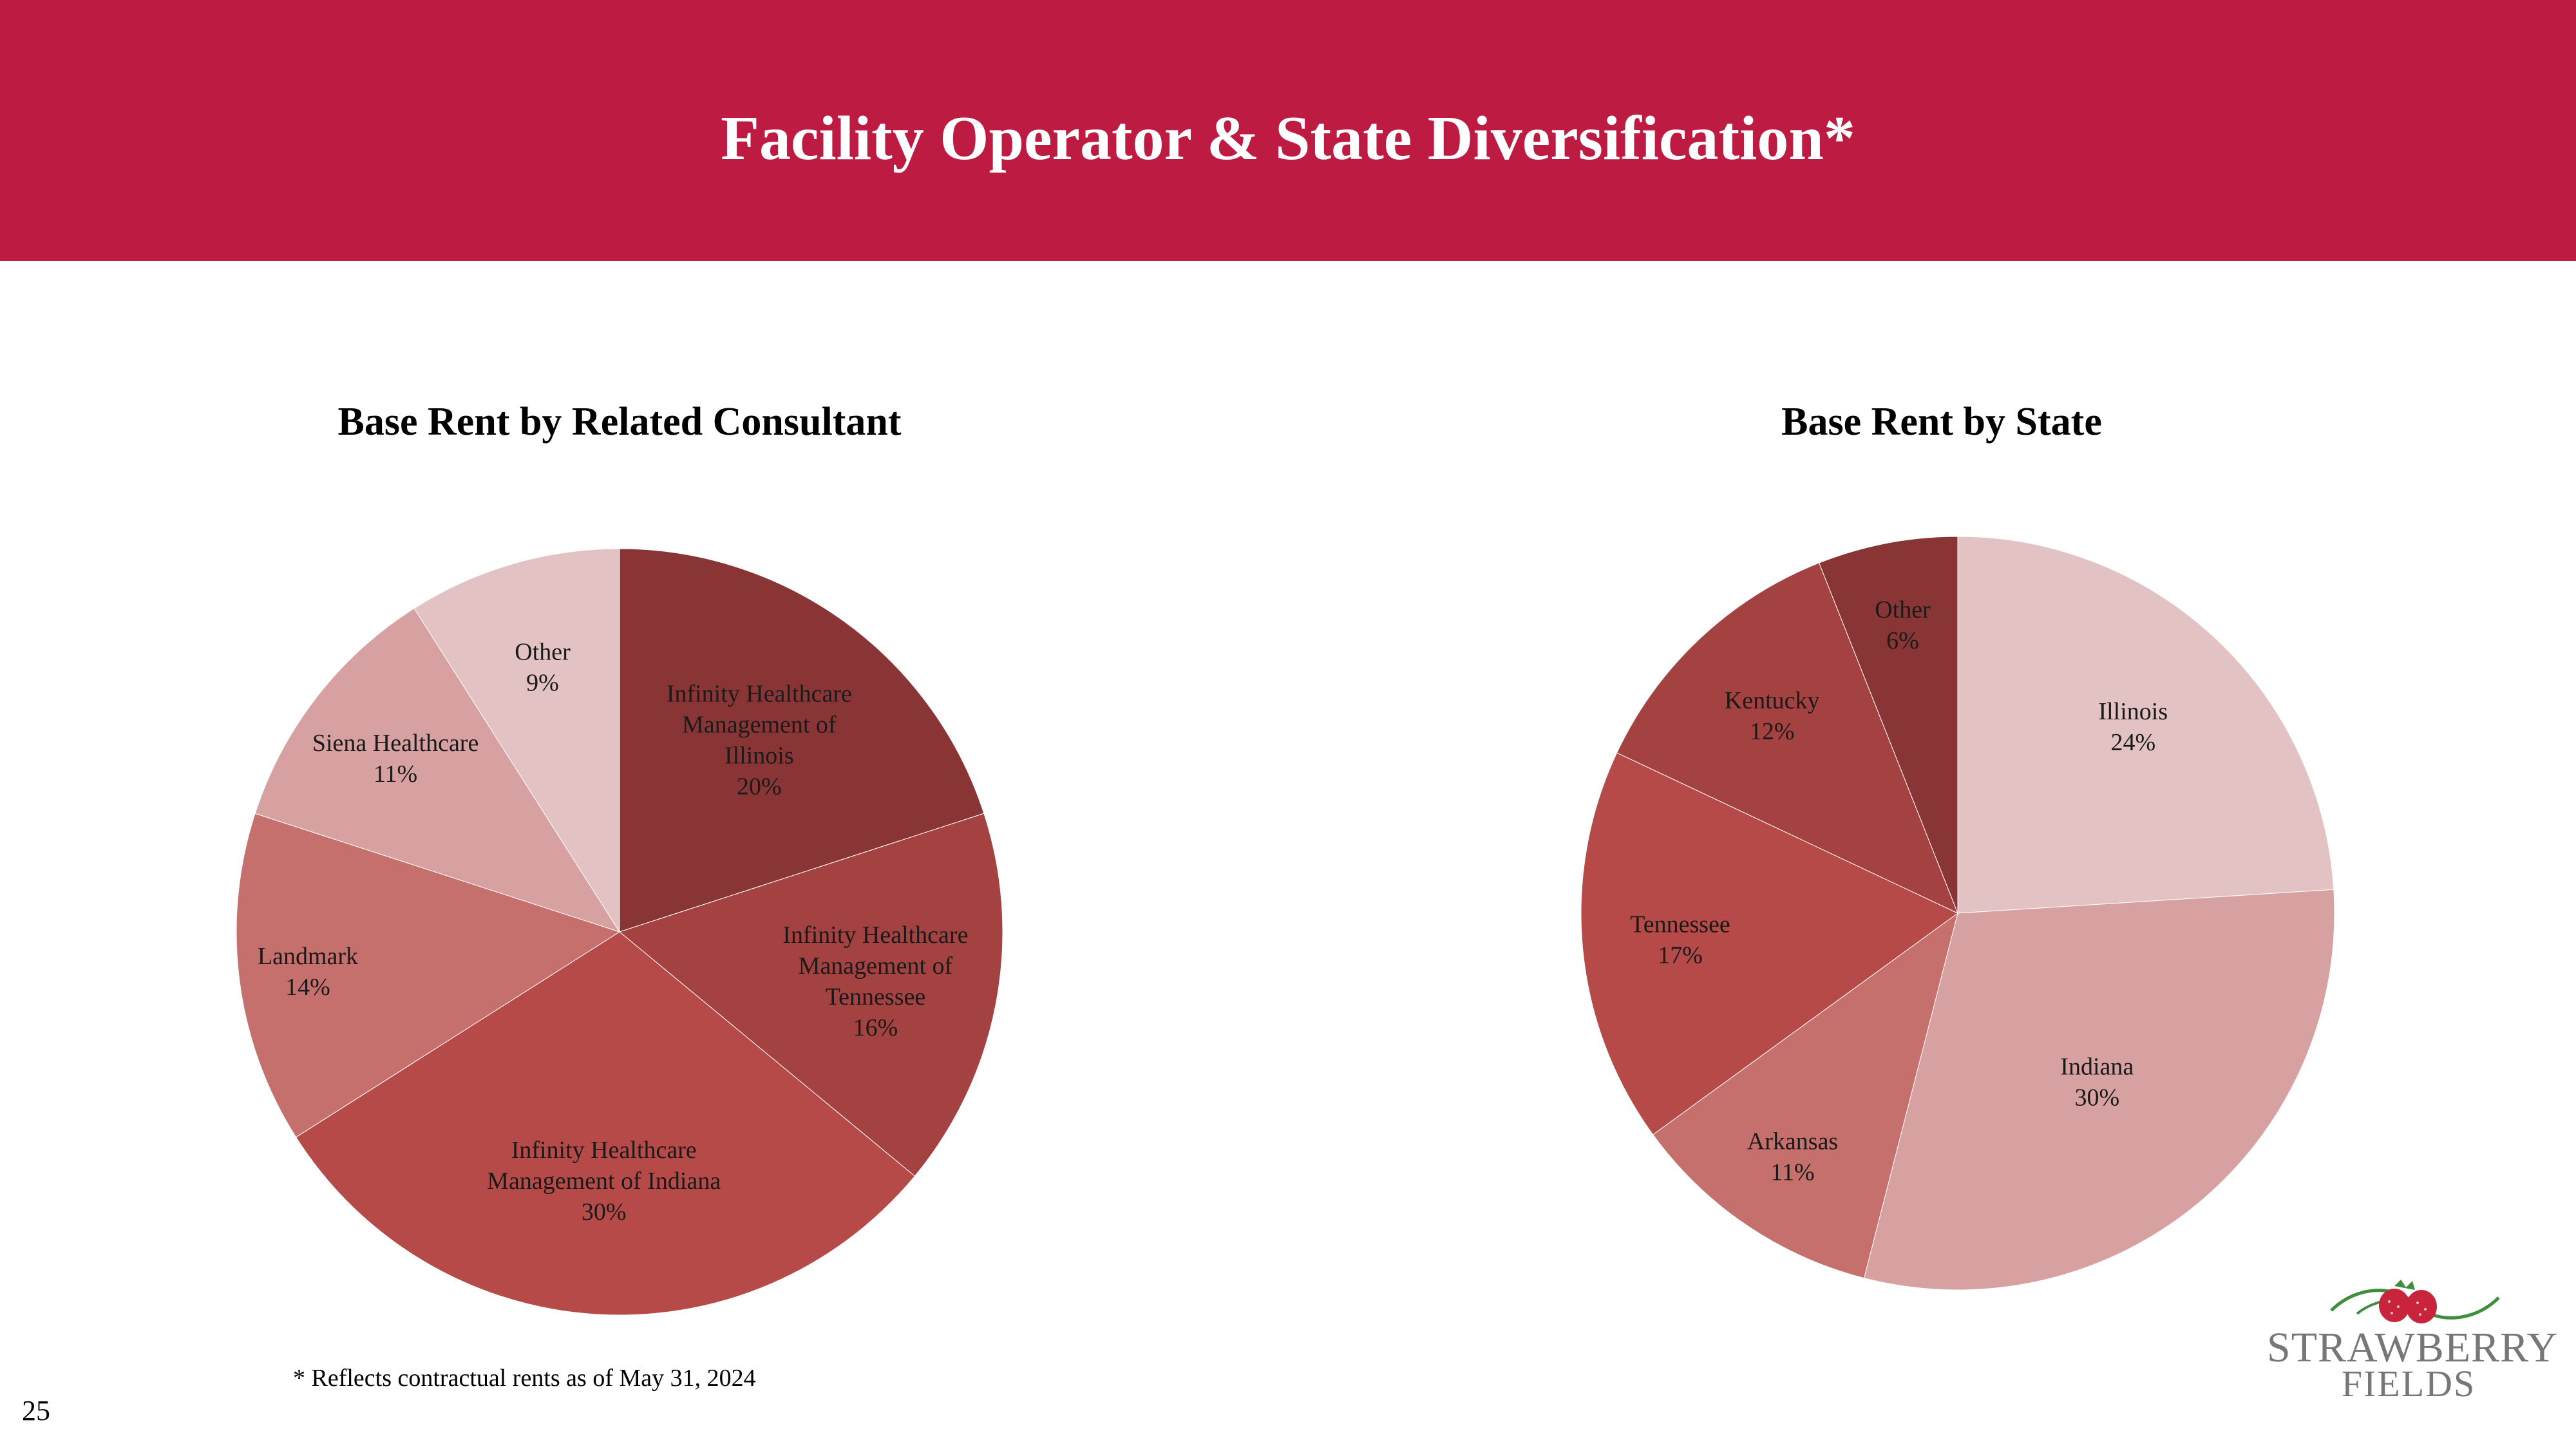 Image resolution: width=2576 pixels, height=1449 pixels. I want to click on slice-label: Siena Healthcare 11%, so click(395, 759).